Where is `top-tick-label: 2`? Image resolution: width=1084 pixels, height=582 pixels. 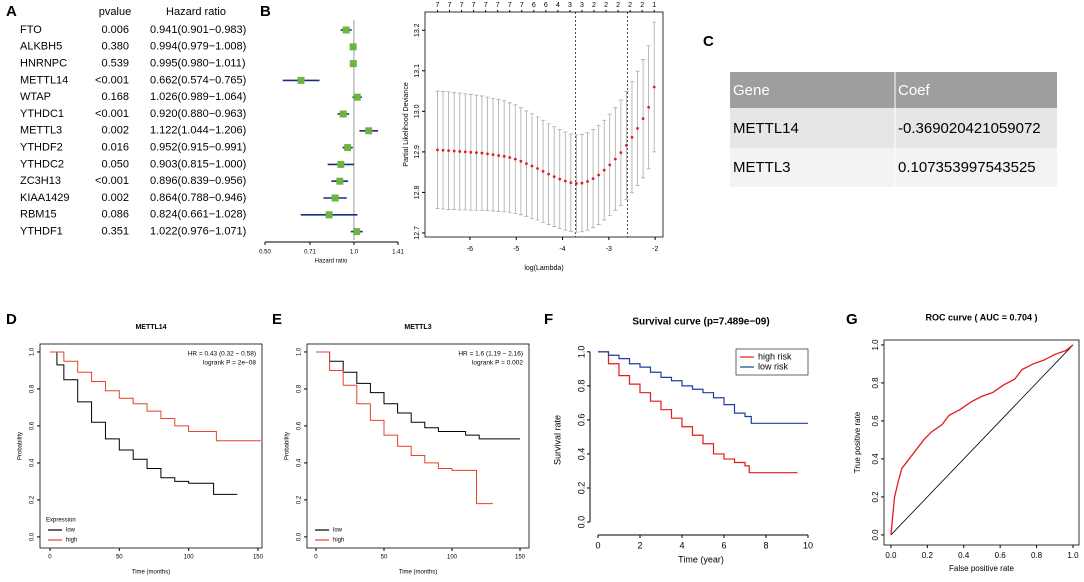
top-tick-label: 2 is located at coordinates (606, 5).